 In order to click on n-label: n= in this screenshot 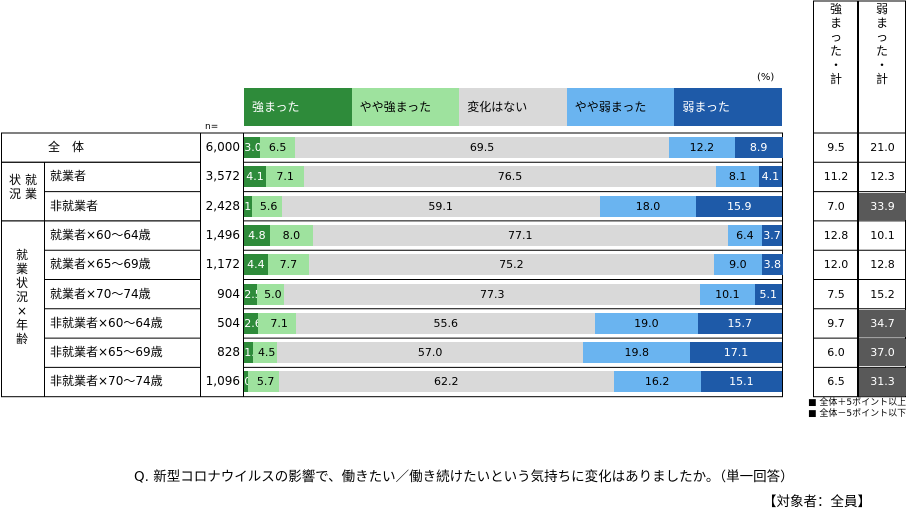, I will do `click(212, 127)`.